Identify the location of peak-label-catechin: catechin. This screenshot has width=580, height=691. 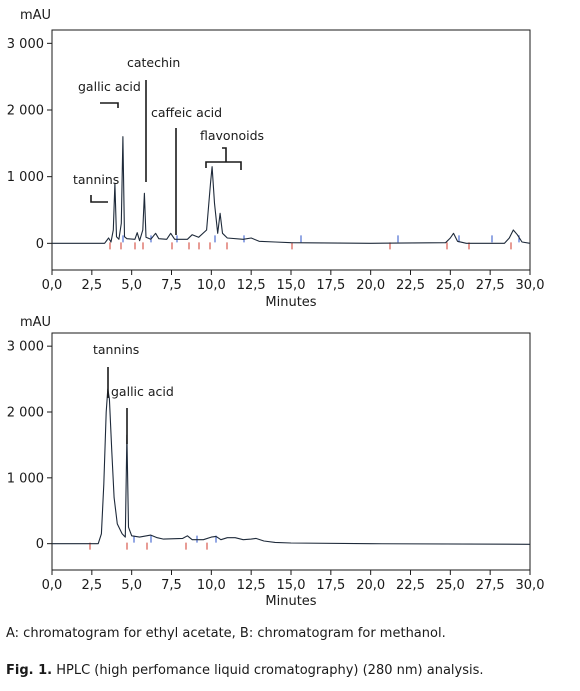
(153, 62).